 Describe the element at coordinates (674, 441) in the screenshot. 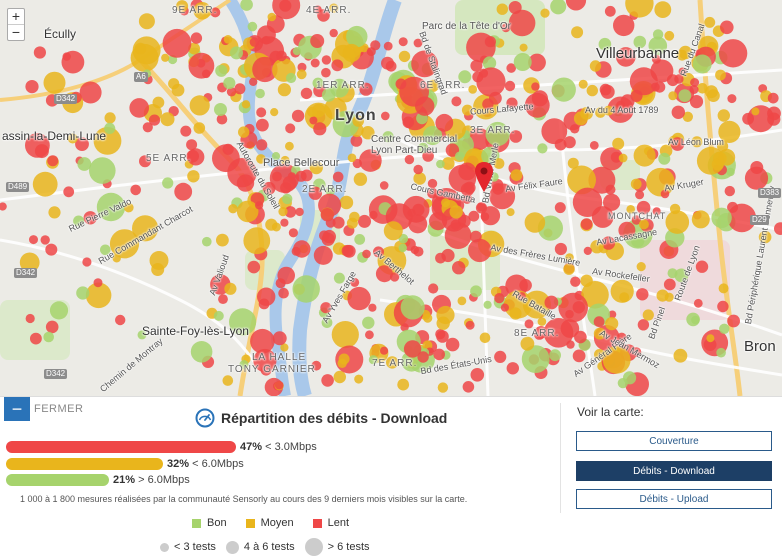

I see `view-option-button: Couverture` at that location.